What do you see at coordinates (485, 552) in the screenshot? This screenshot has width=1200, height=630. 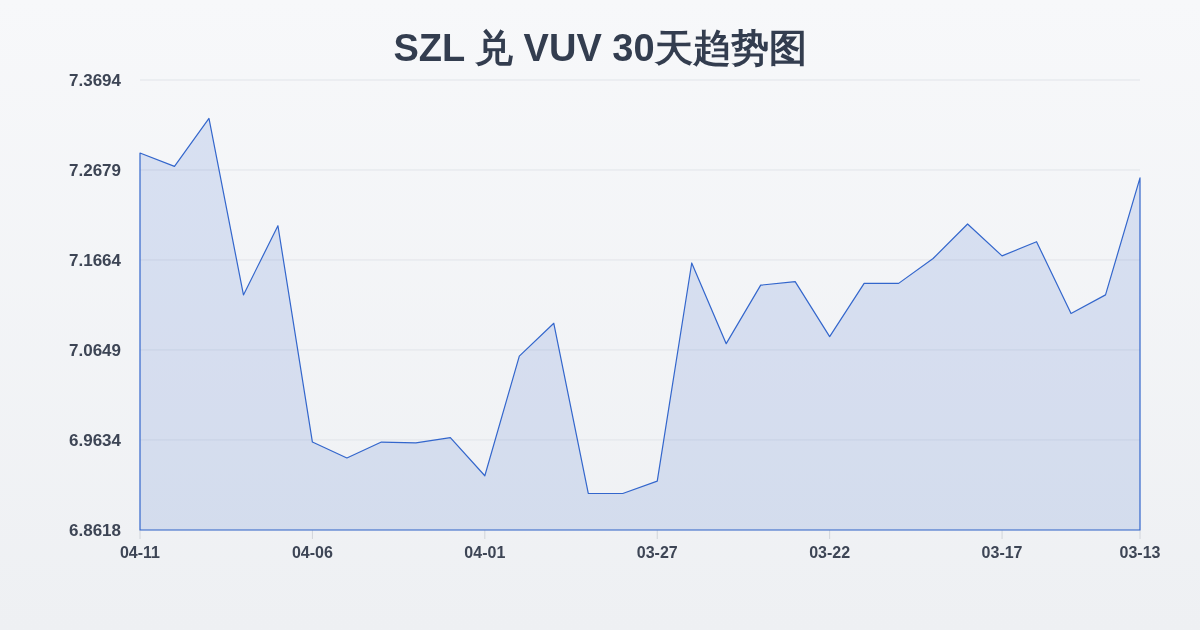 I see `x-tick-label: 04-01` at bounding box center [485, 552].